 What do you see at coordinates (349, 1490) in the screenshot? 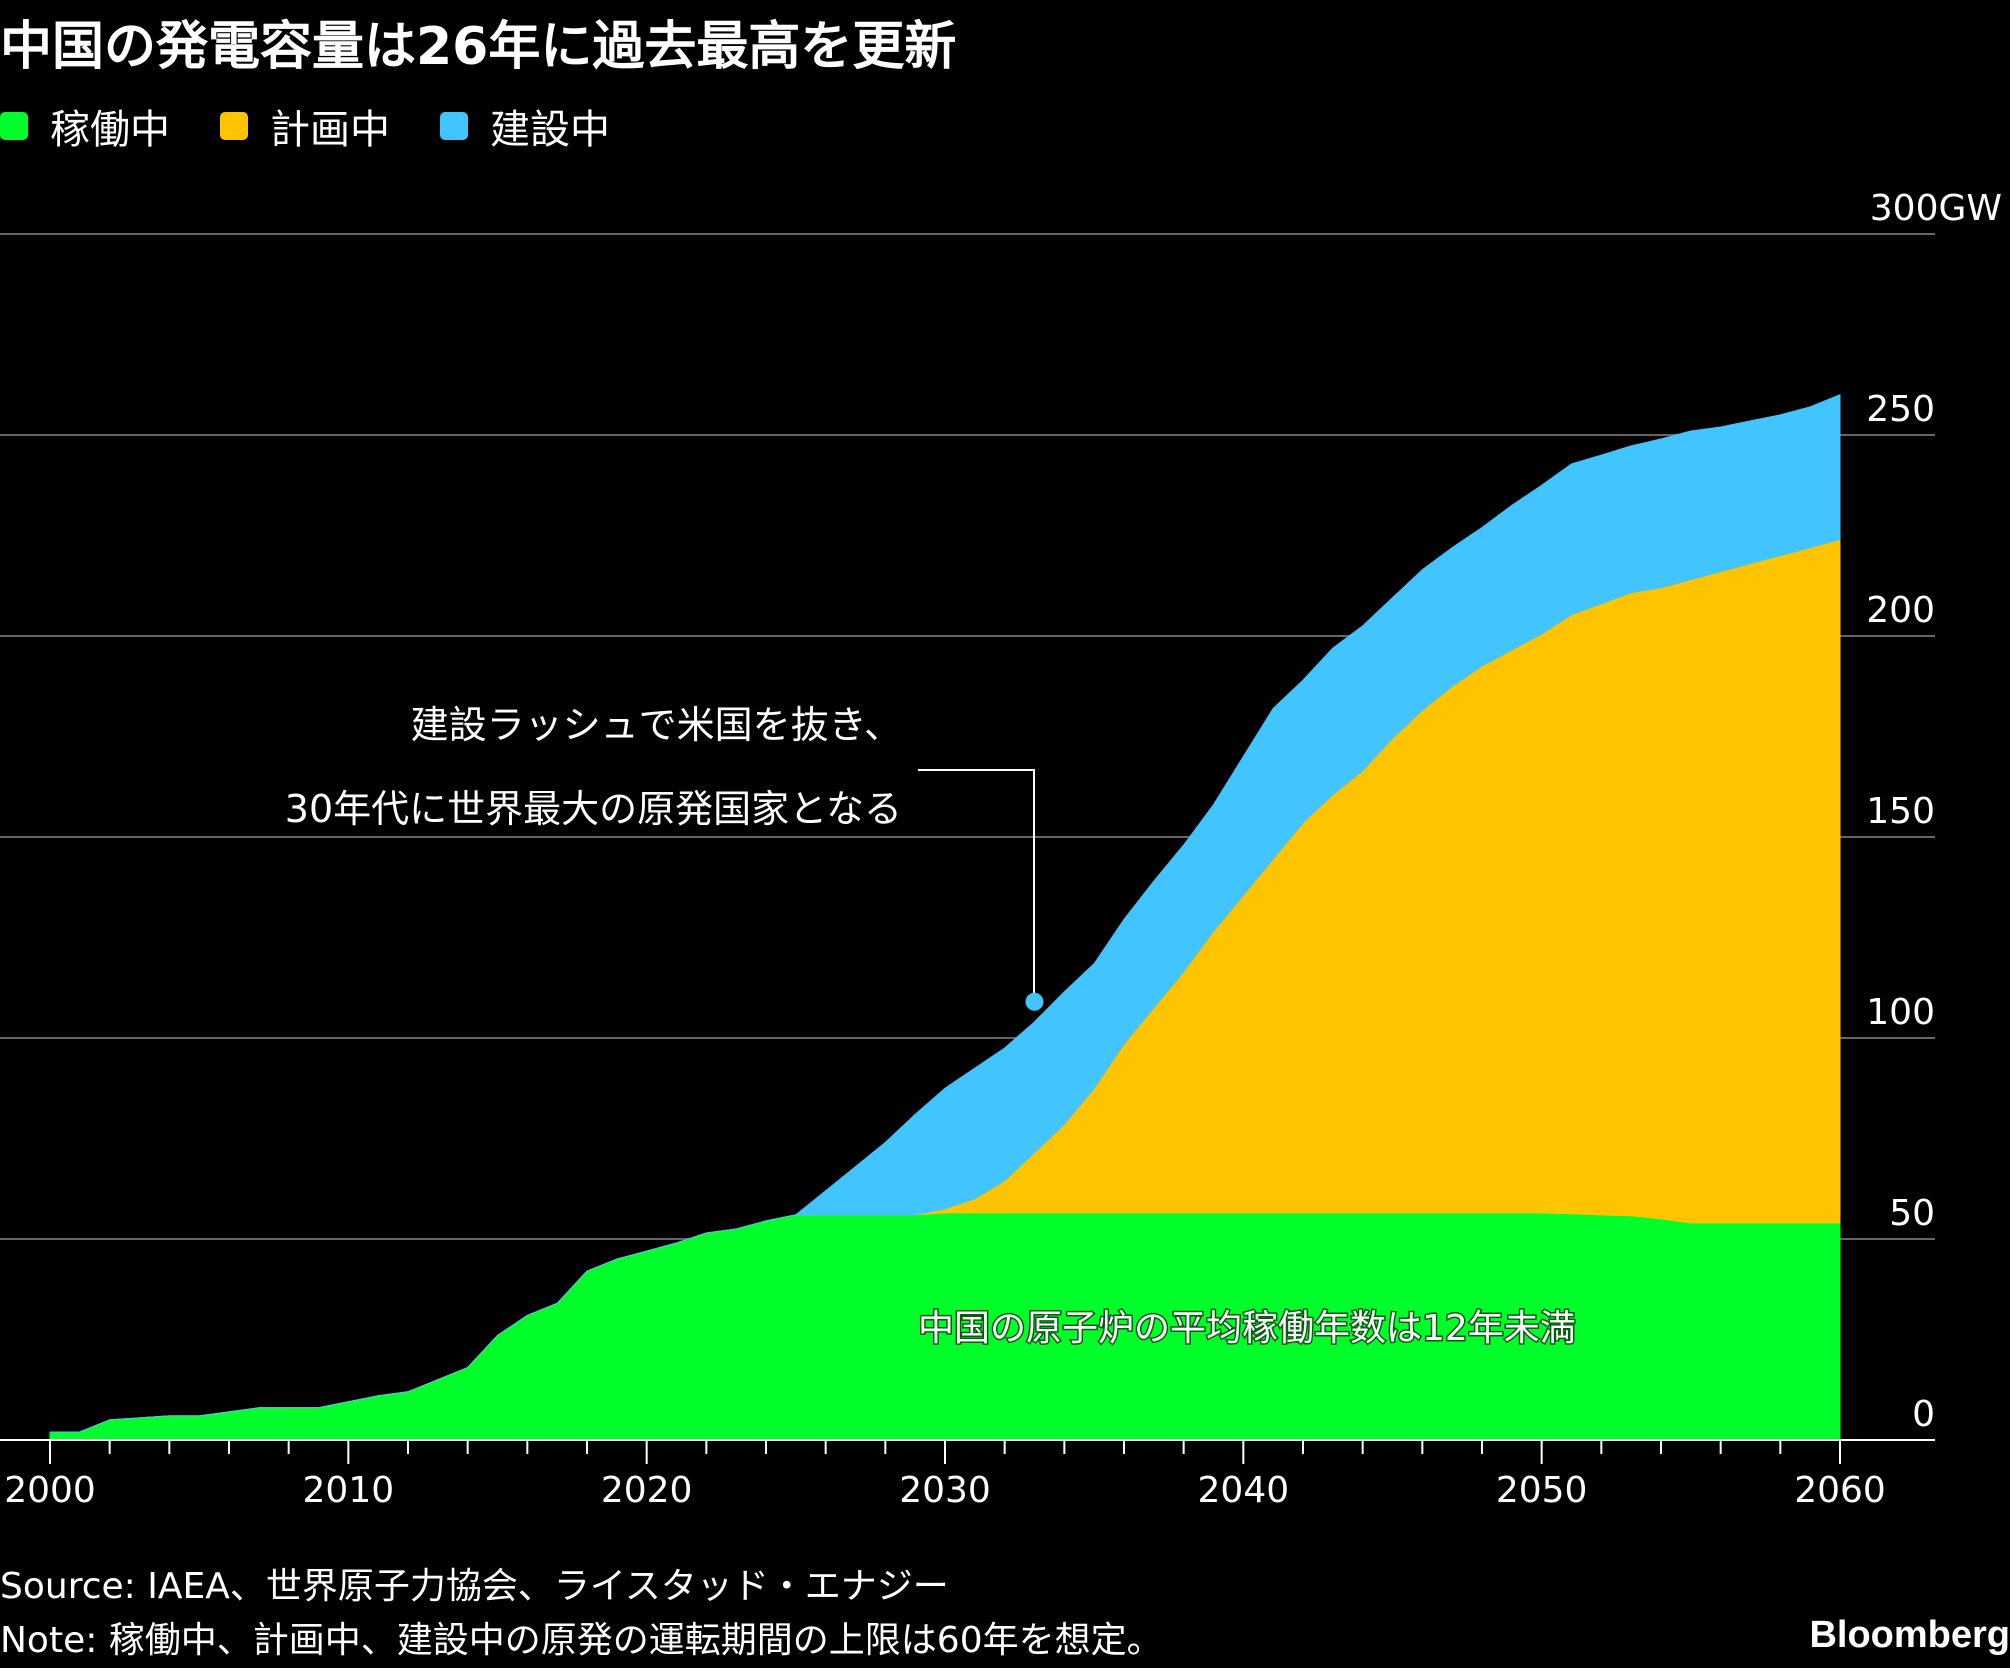
I see `x-tick-label-2010: 2010` at bounding box center [349, 1490].